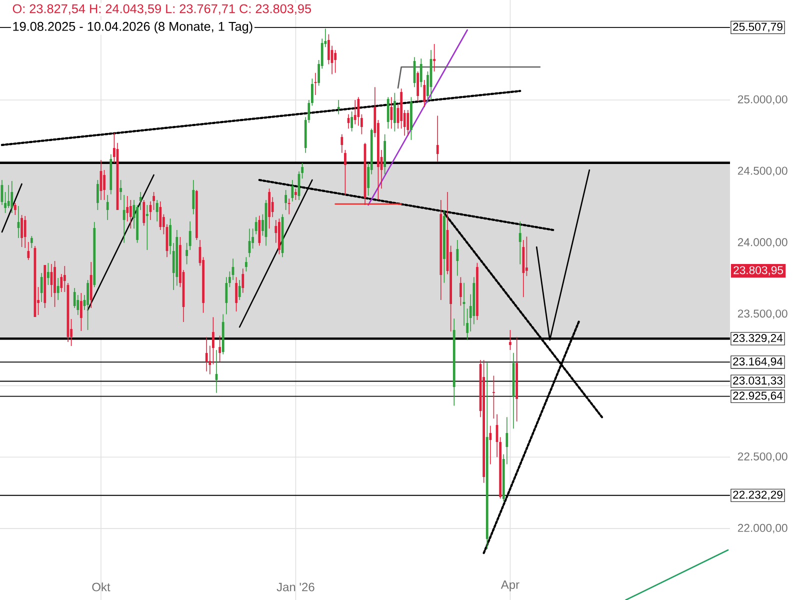 The image size is (800, 600). I want to click on x-tick-label: Okt, so click(101, 587).